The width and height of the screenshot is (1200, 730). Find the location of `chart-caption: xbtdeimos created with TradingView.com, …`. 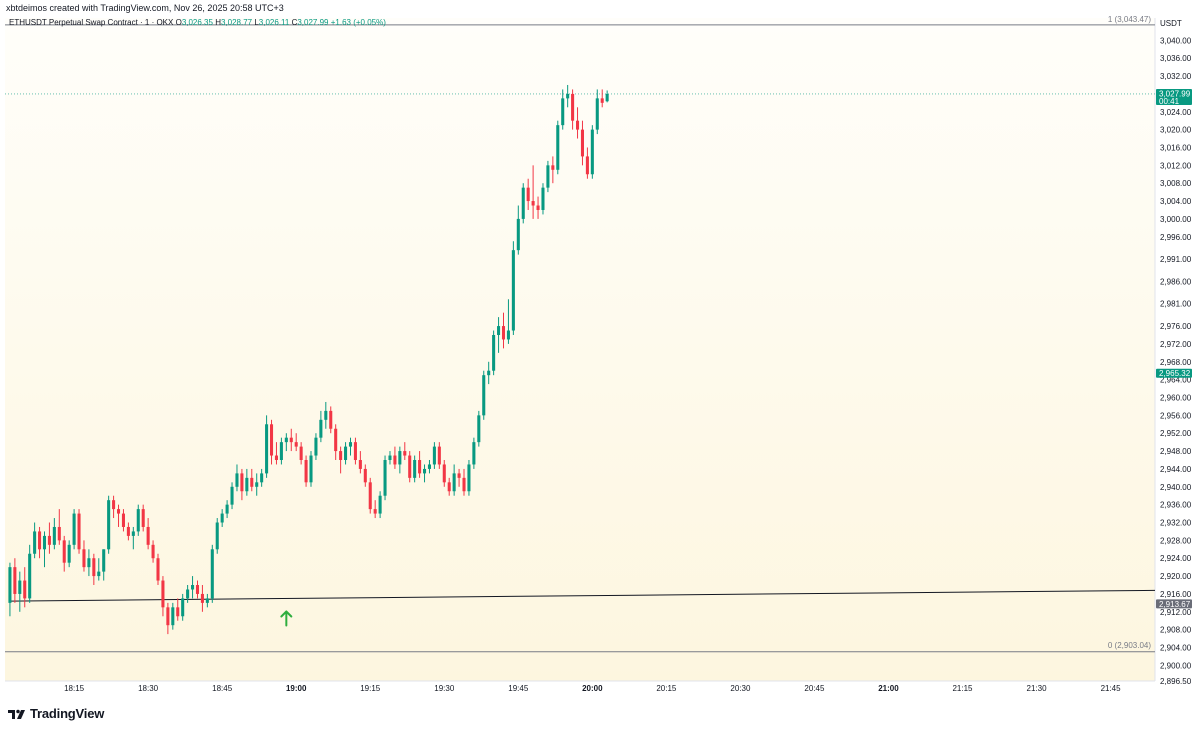

chart-caption: xbtdeimos created with TradingView.com, … is located at coordinates (145, 8).